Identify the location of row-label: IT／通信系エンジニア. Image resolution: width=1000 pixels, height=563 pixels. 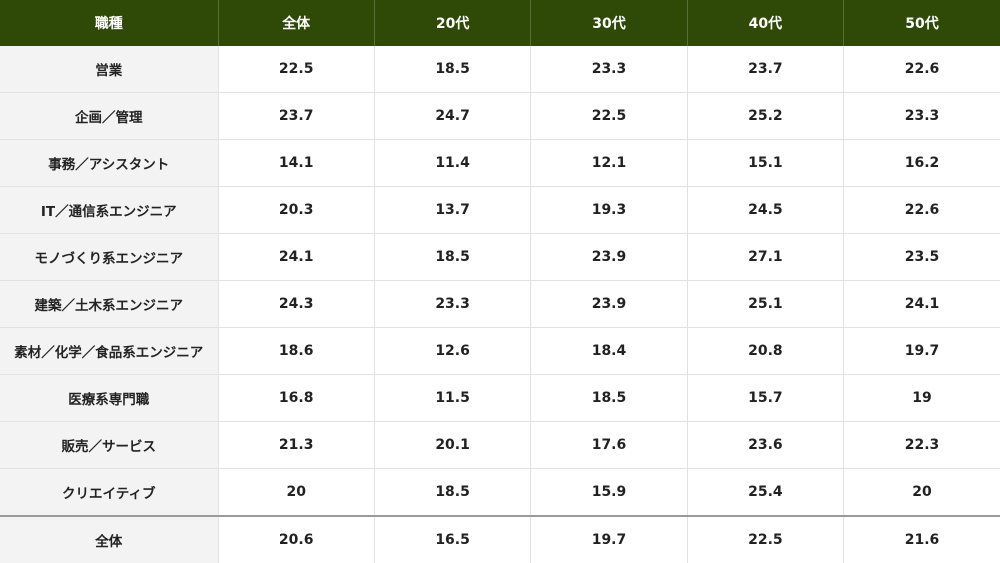
(109, 210).